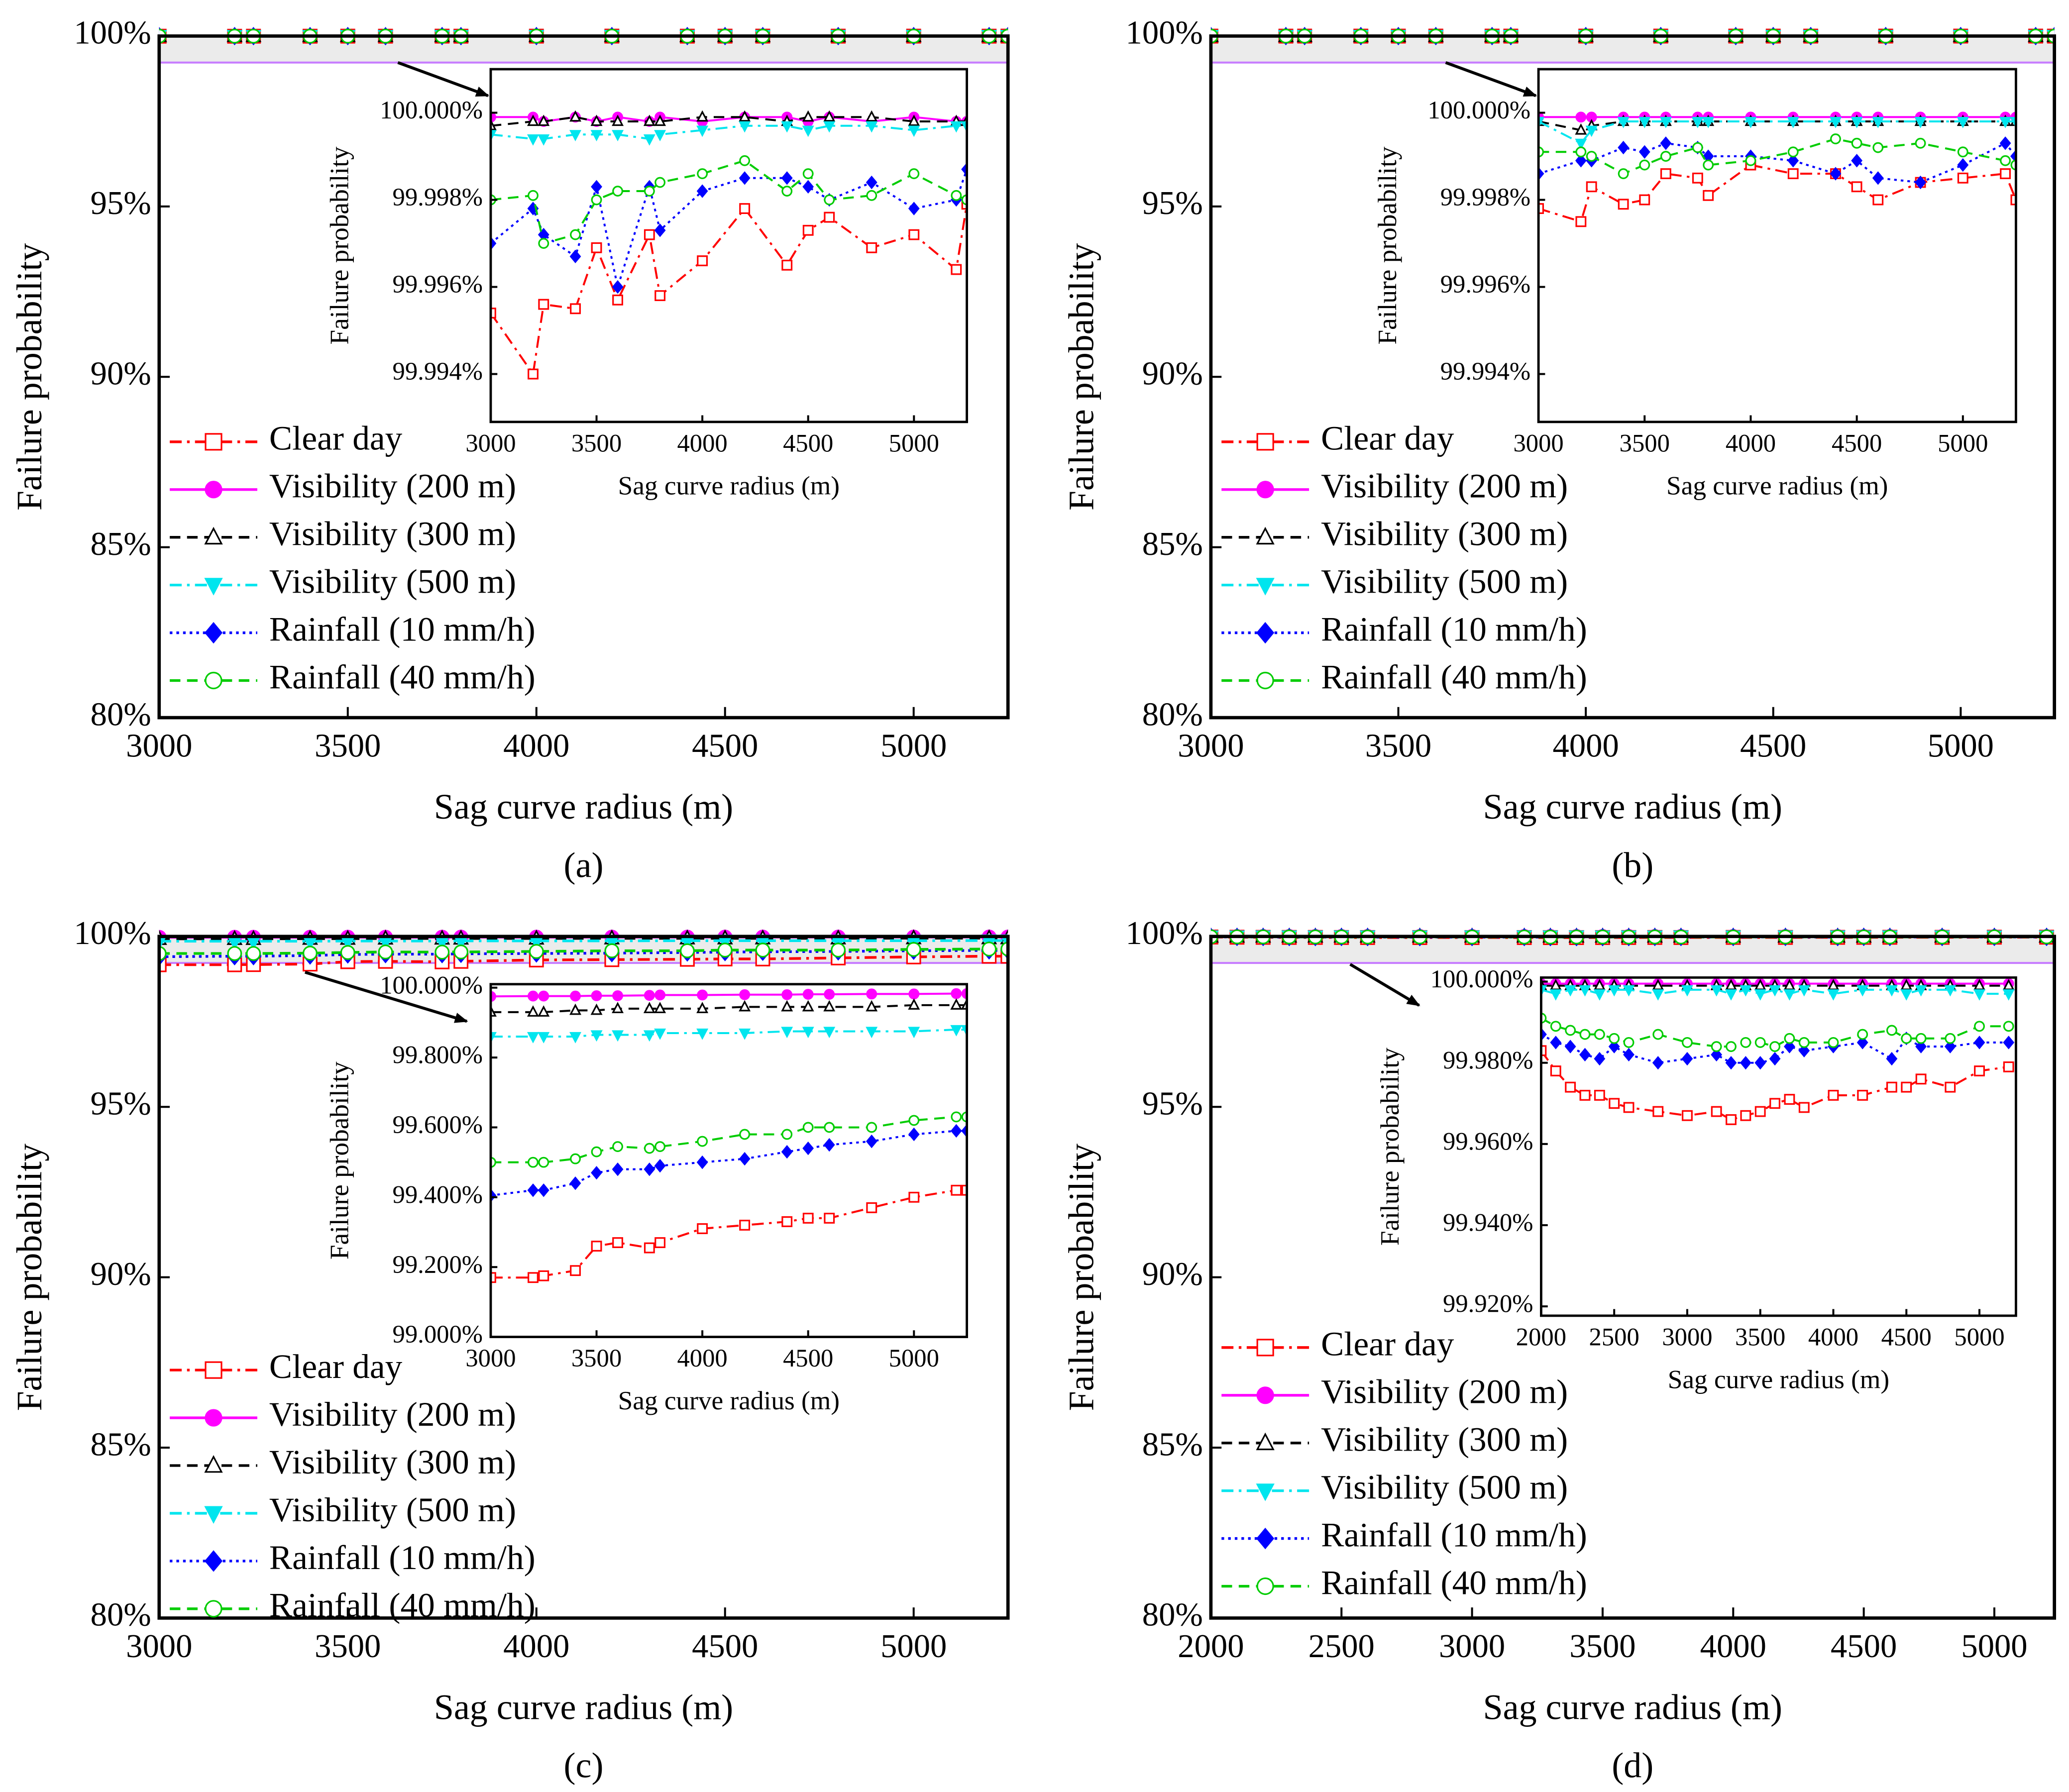  I want to click on legend-label: Rainfall (10 mm/h), so click(1454, 629).